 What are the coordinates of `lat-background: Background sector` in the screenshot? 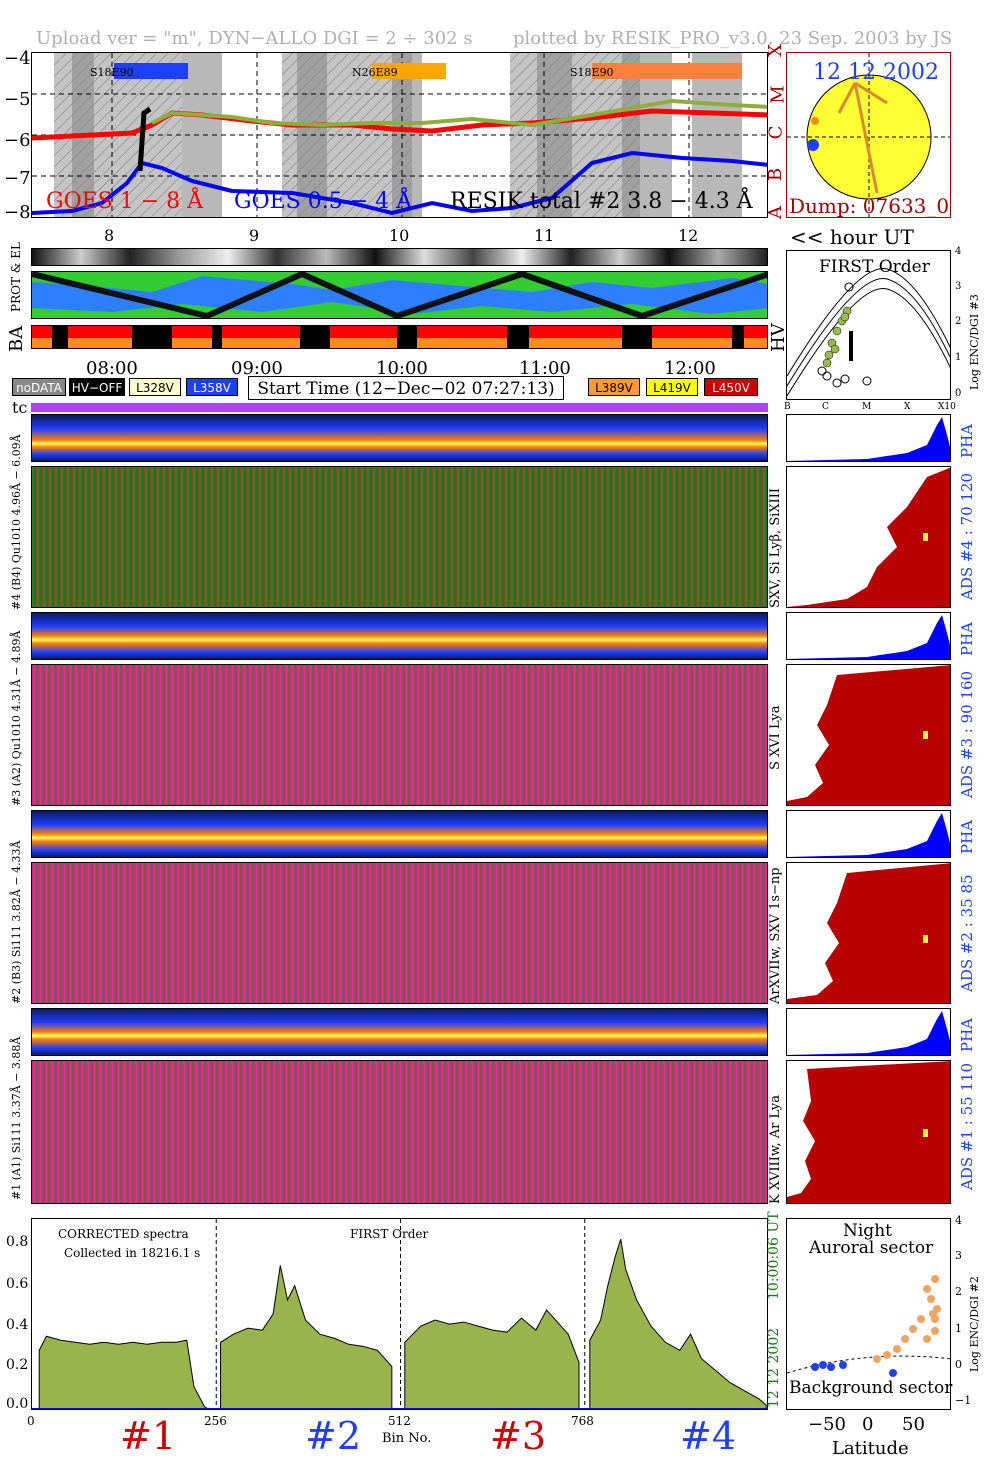 It's located at (871, 1388).